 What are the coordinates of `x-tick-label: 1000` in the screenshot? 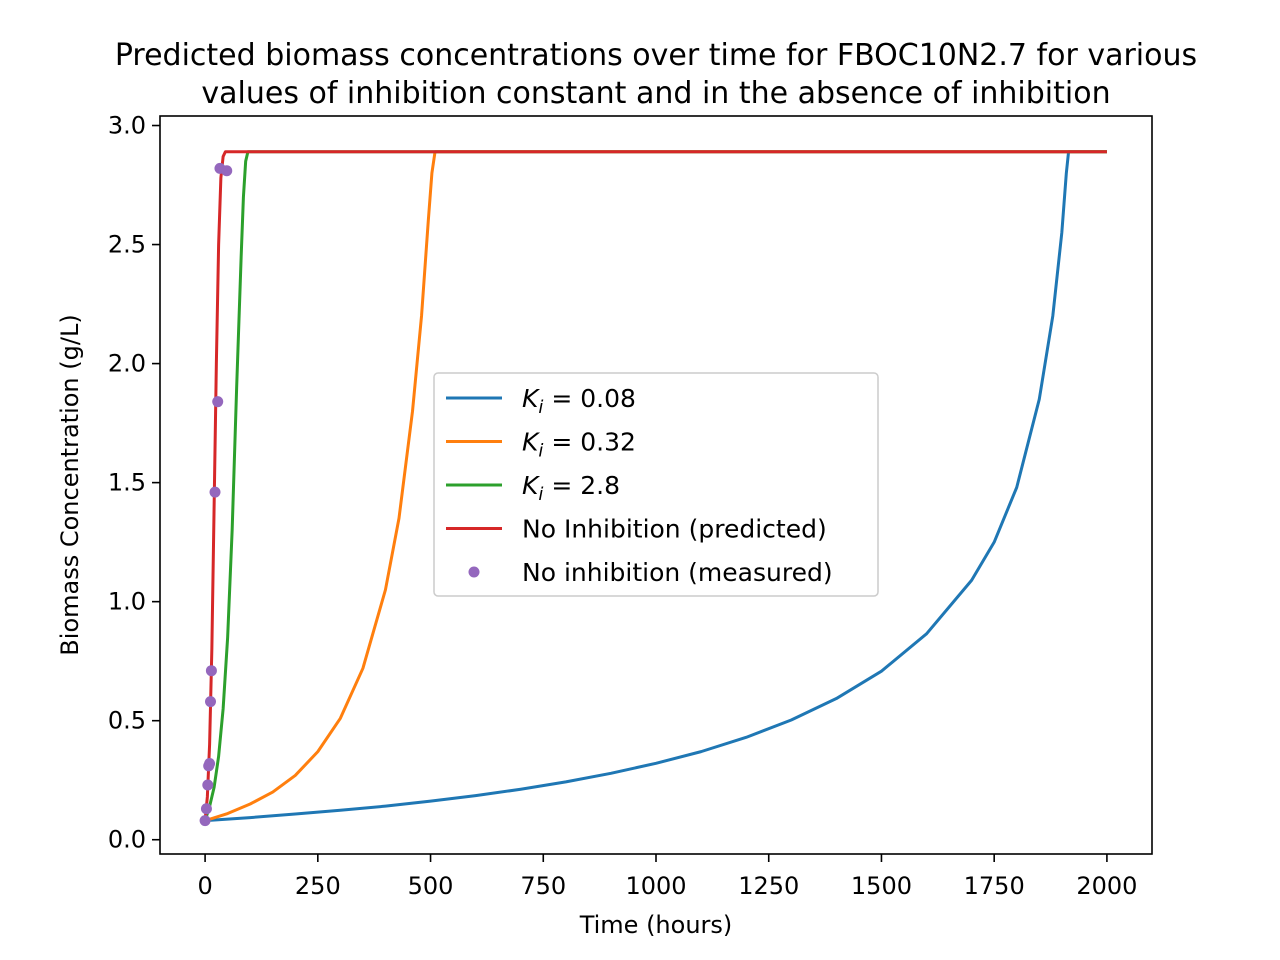 It's located at (655, 886).